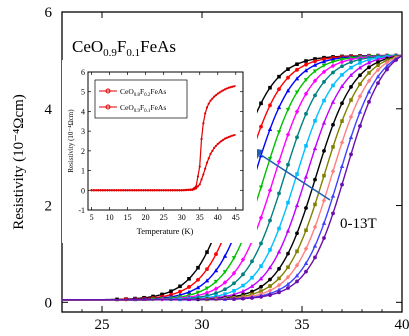 The height and width of the screenshot is (336, 409). What do you see at coordinates (163, 138) in the screenshot?
I see `inset-curves` at bounding box center [163, 138].